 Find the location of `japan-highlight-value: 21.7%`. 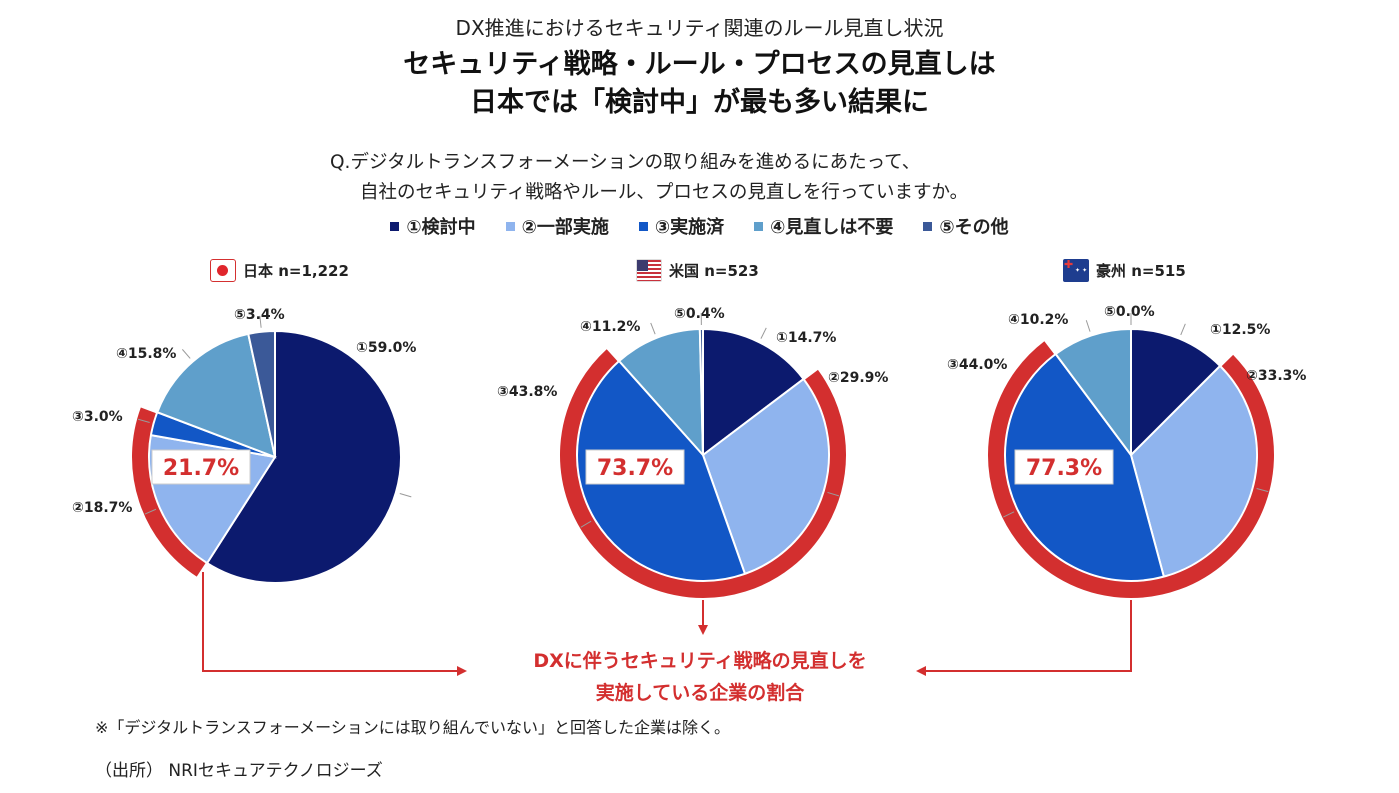

japan-highlight-value: 21.7% is located at coordinates (201, 468).